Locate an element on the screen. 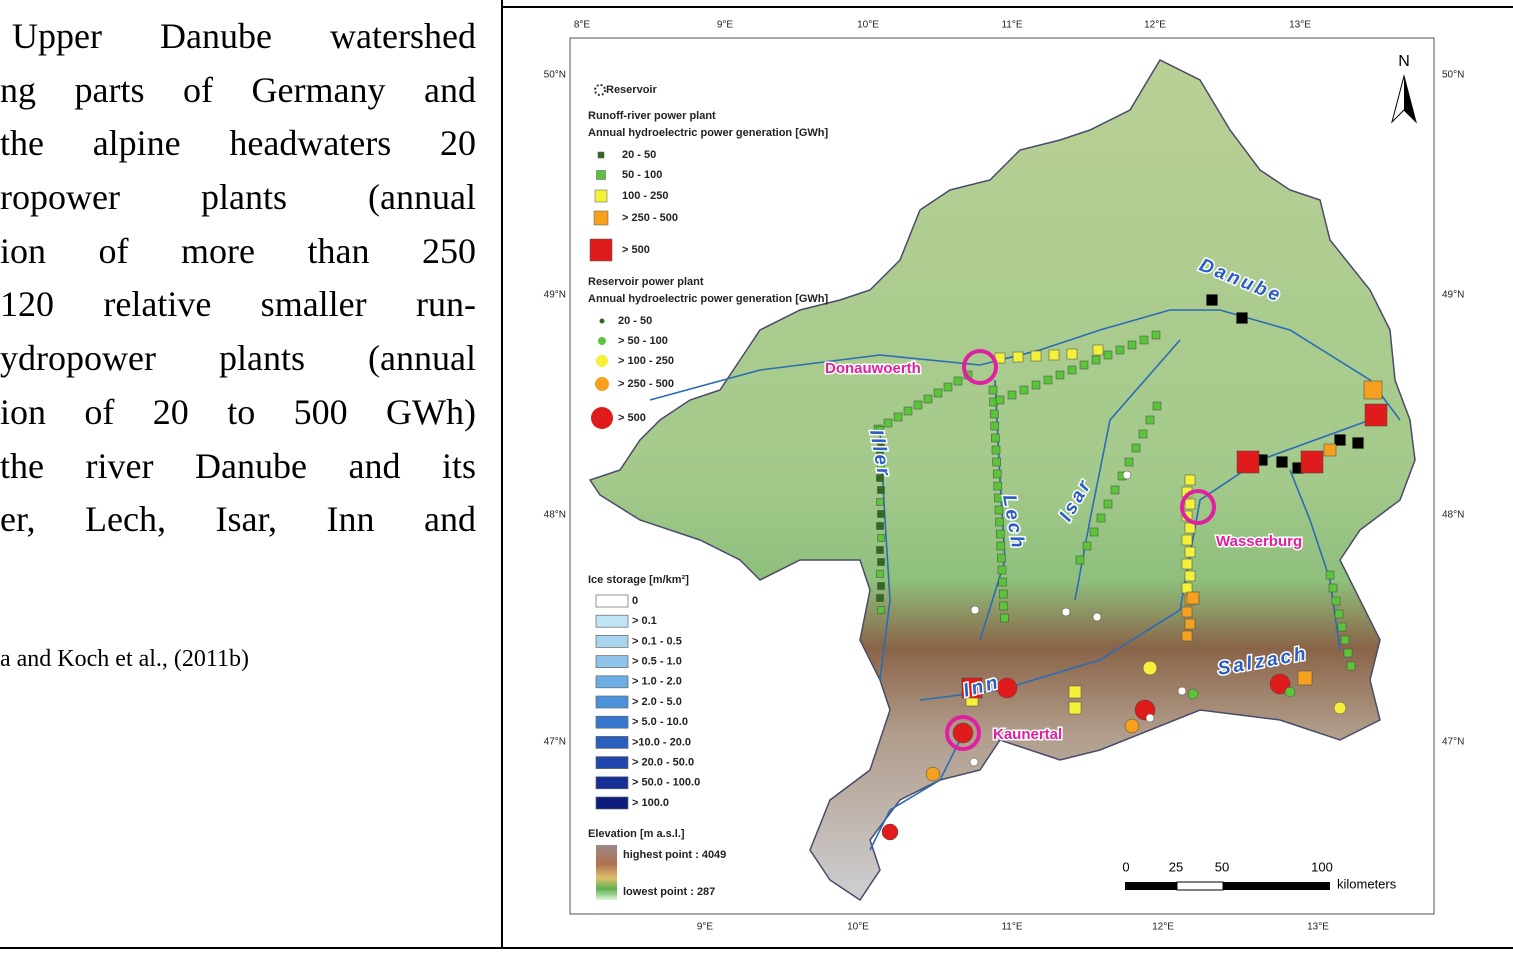  legend-text: > 0.5 - 1.0 is located at coordinates (657, 662).